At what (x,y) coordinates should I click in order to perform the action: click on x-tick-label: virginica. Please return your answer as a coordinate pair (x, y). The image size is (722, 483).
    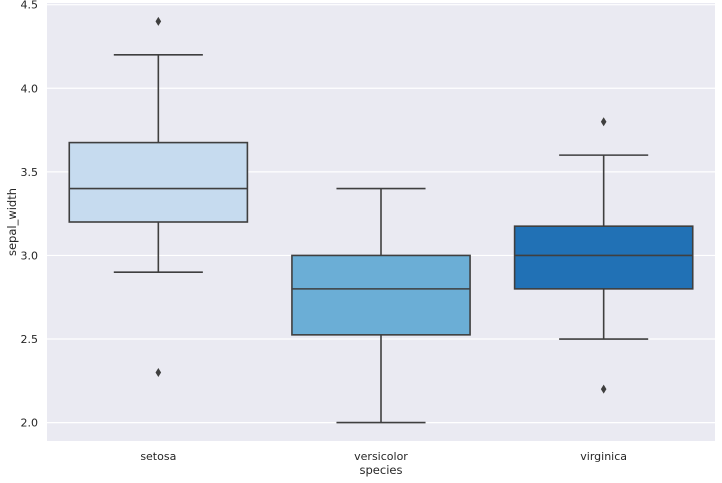
    Looking at the image, I should click on (603, 456).